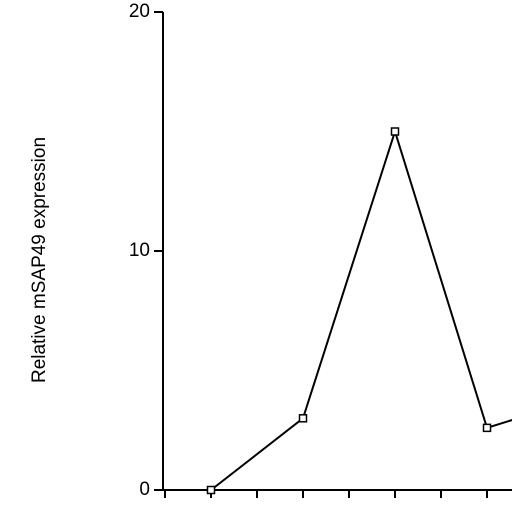 This screenshot has width=512, height=512. Describe the element at coordinates (139, 11) in the screenshot. I see `y-tick-label: 20` at that location.